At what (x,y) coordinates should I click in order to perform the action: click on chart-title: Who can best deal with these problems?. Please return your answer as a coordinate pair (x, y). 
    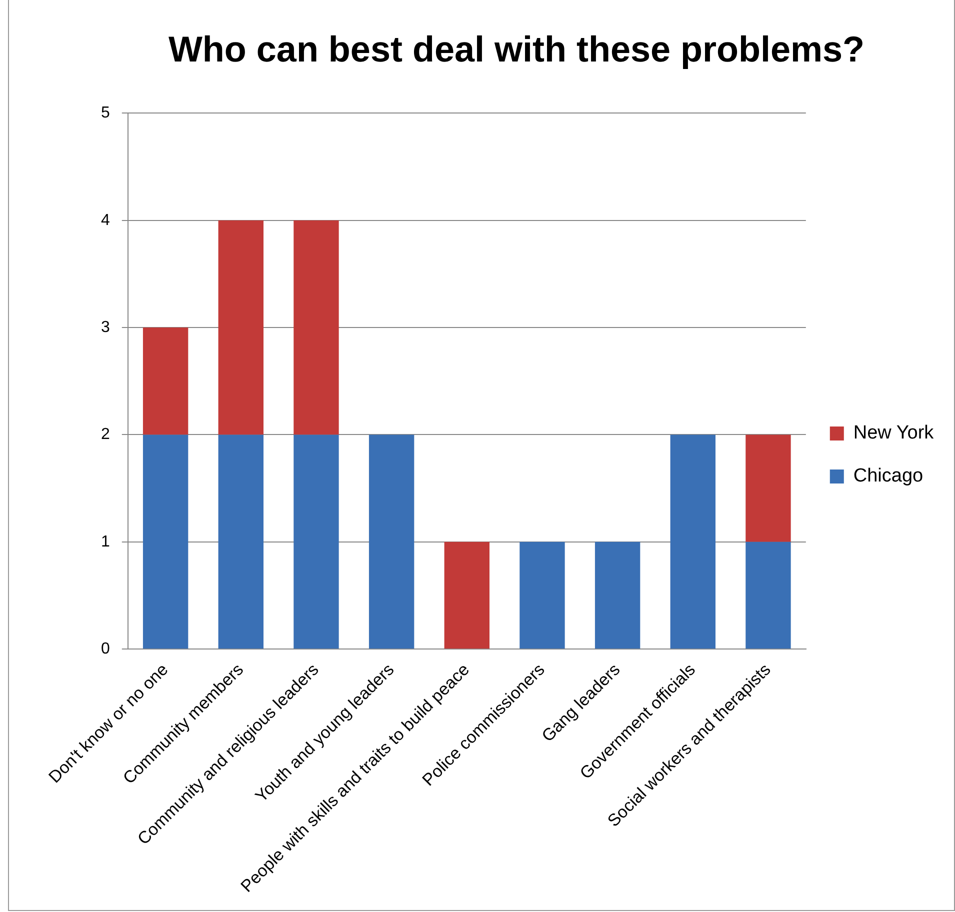
    Looking at the image, I should click on (516, 49).